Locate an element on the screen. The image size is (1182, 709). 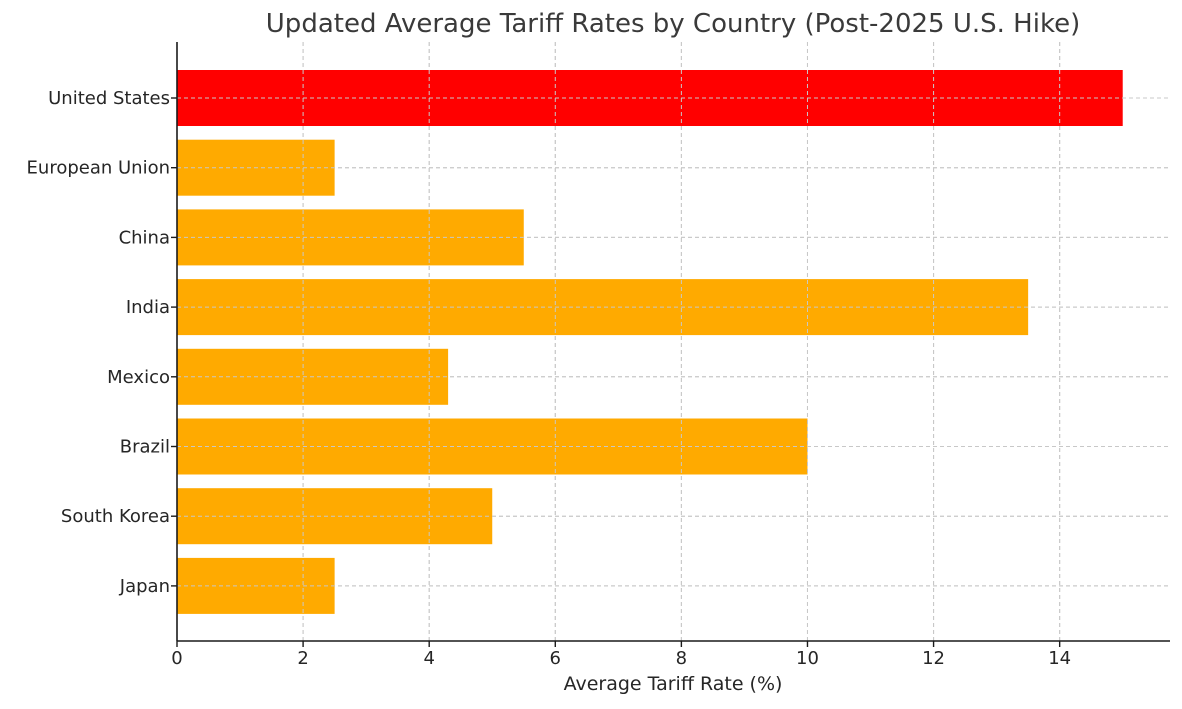
y-tick-label: China is located at coordinates (144, 237).